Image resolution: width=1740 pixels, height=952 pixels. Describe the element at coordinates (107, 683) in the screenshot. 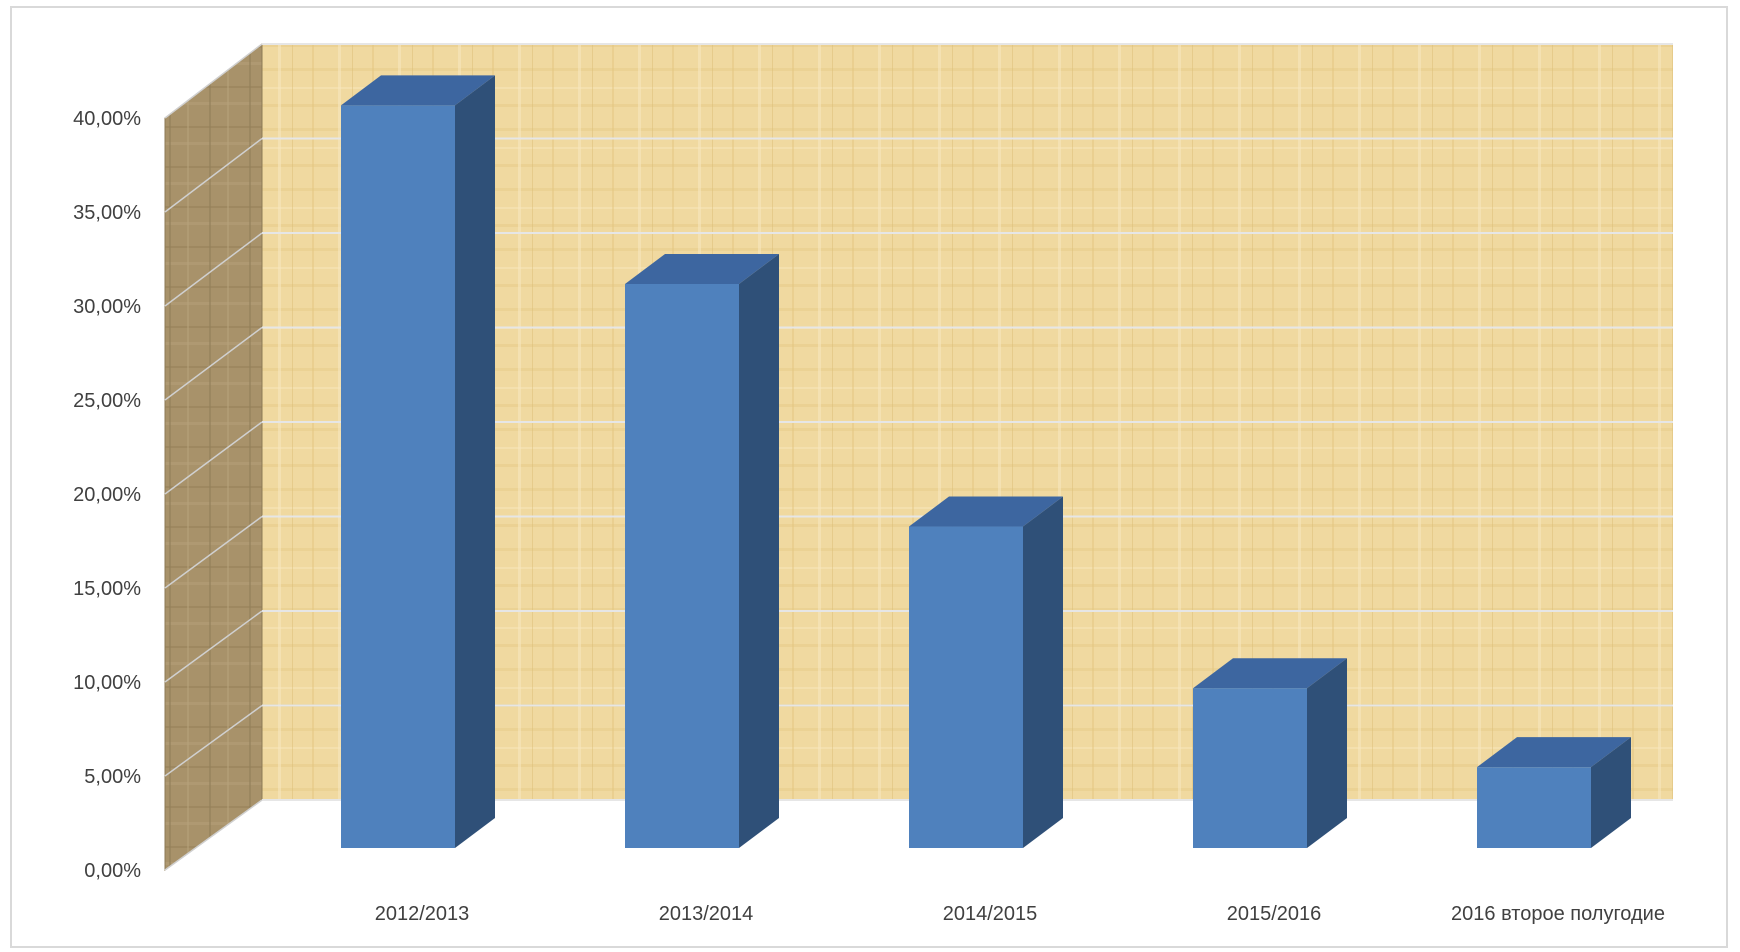

I see `y-tick-label: 10,00%` at that location.